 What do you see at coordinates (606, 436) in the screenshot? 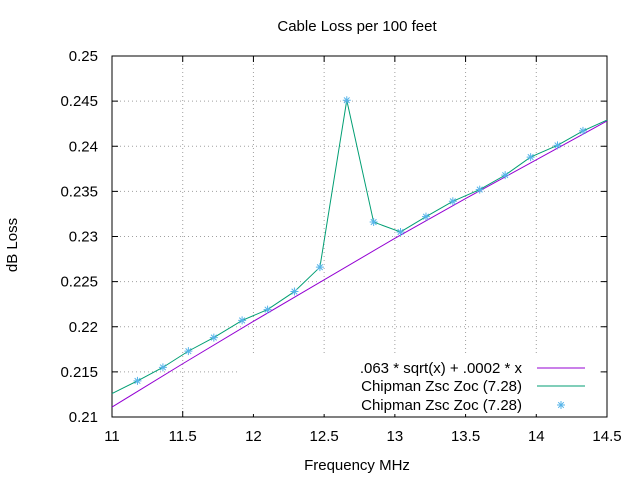
I see `x-tick-label: 14.5` at bounding box center [606, 436].